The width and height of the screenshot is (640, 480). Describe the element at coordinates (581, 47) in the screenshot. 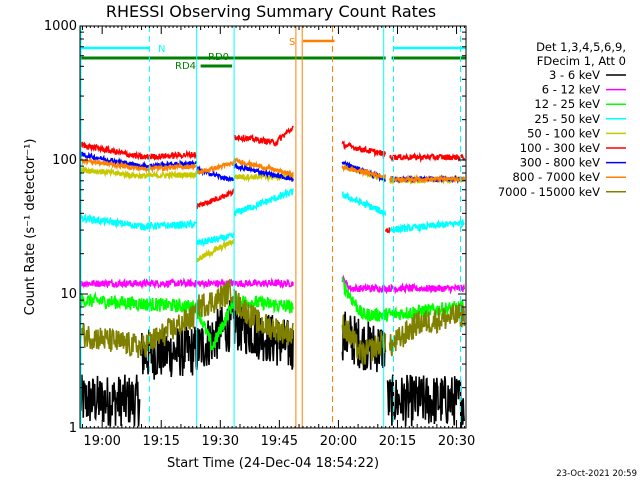

I see `legend-header: Det 1,3,4,5,6,9,` at that location.